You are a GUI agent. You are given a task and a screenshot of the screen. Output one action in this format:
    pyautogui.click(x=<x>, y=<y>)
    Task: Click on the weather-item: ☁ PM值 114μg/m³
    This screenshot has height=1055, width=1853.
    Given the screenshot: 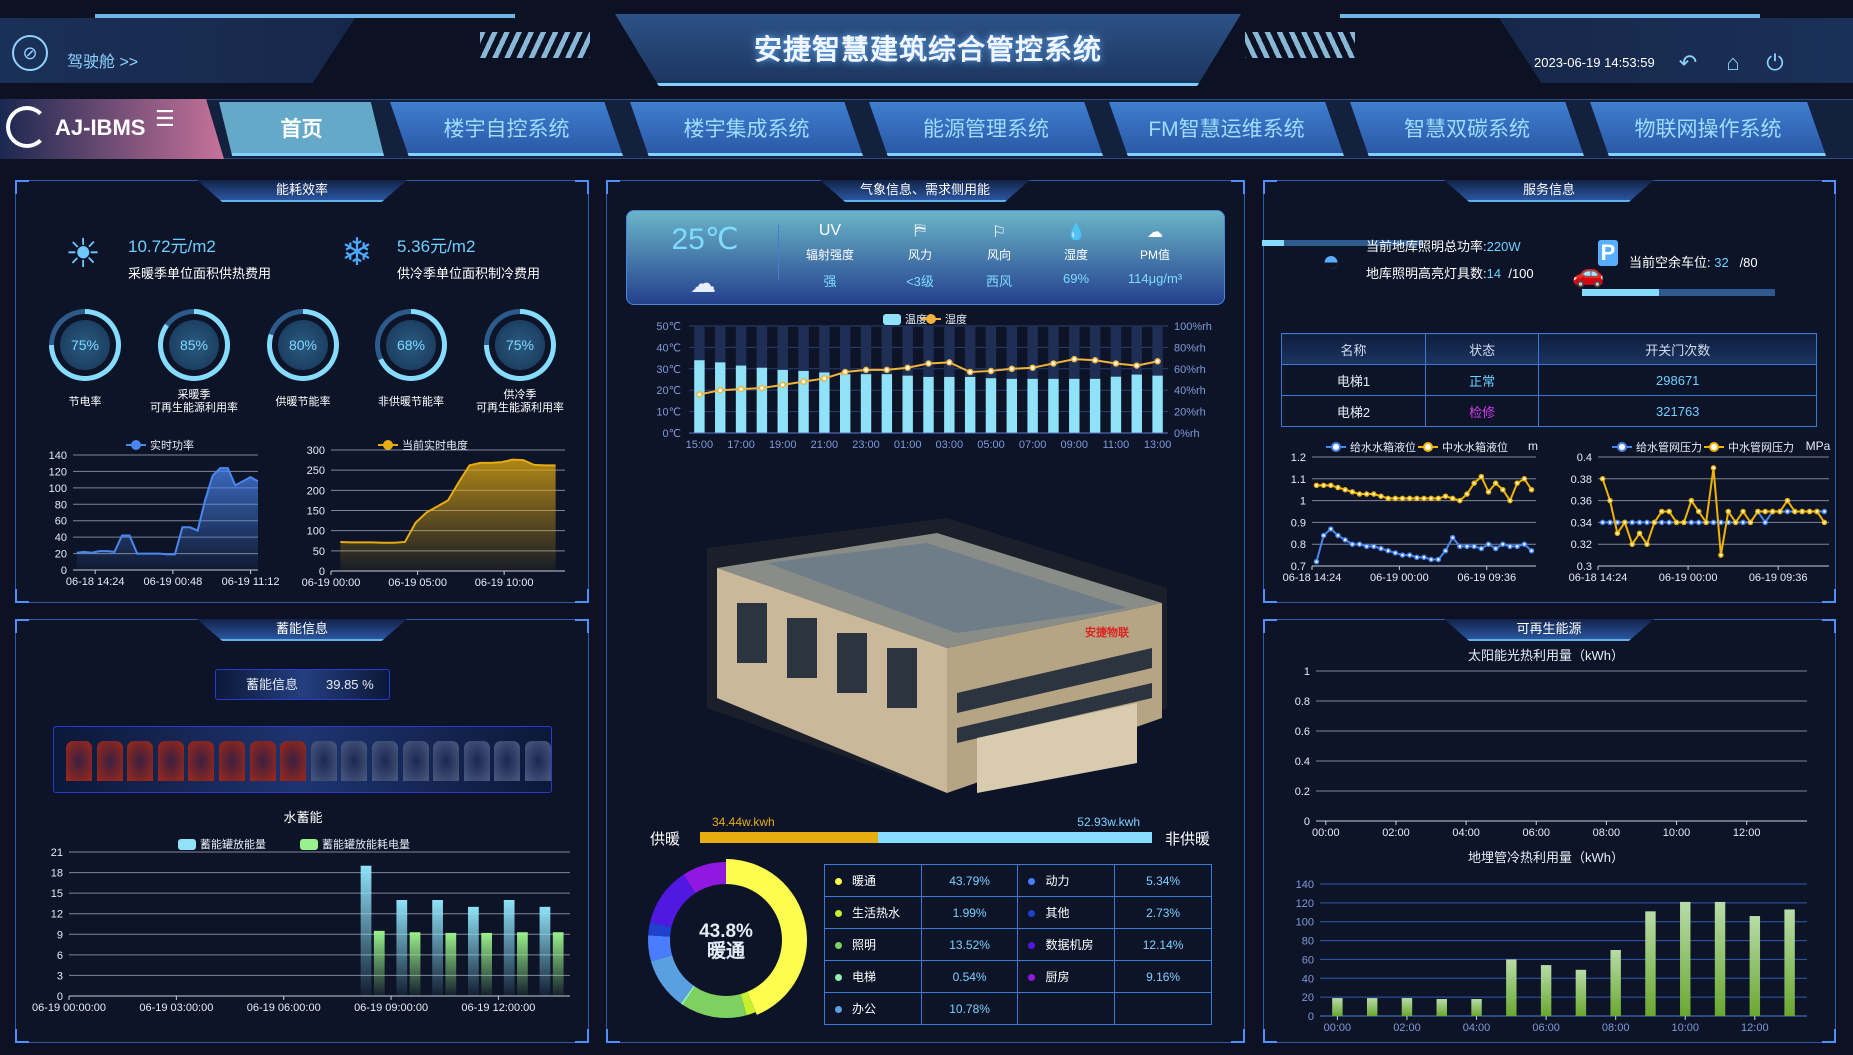 What is the action you would take?
    pyautogui.click(x=1155, y=254)
    